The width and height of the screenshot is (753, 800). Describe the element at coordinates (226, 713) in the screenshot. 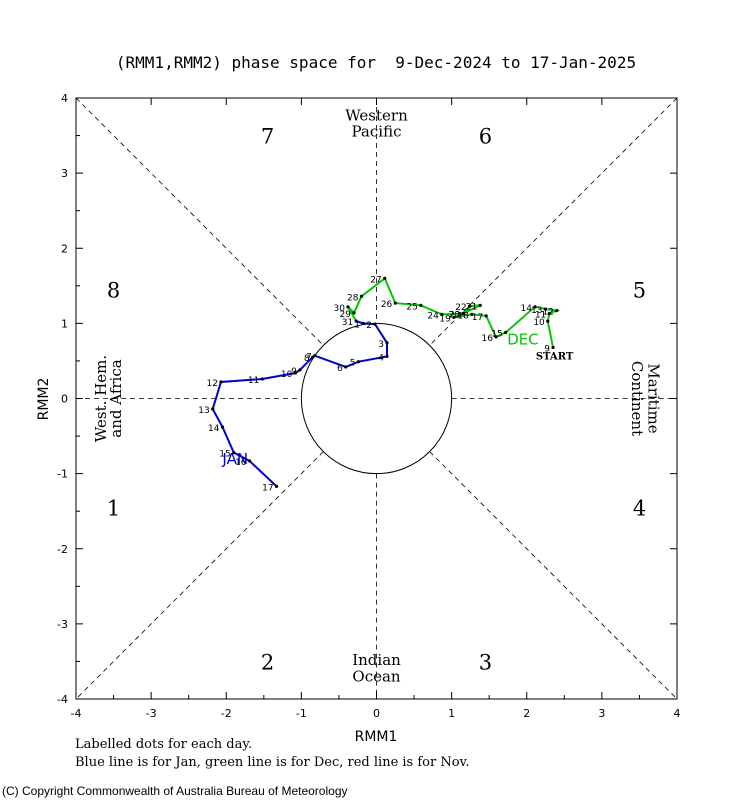

I see `x-tick-label: -2` at that location.